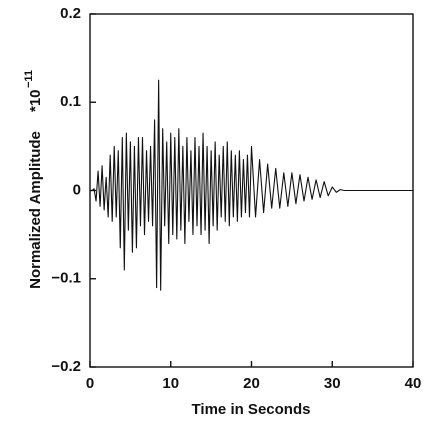 This screenshot has width=429, height=423. I want to click on y-scale-label: *10, so click(35, 100).